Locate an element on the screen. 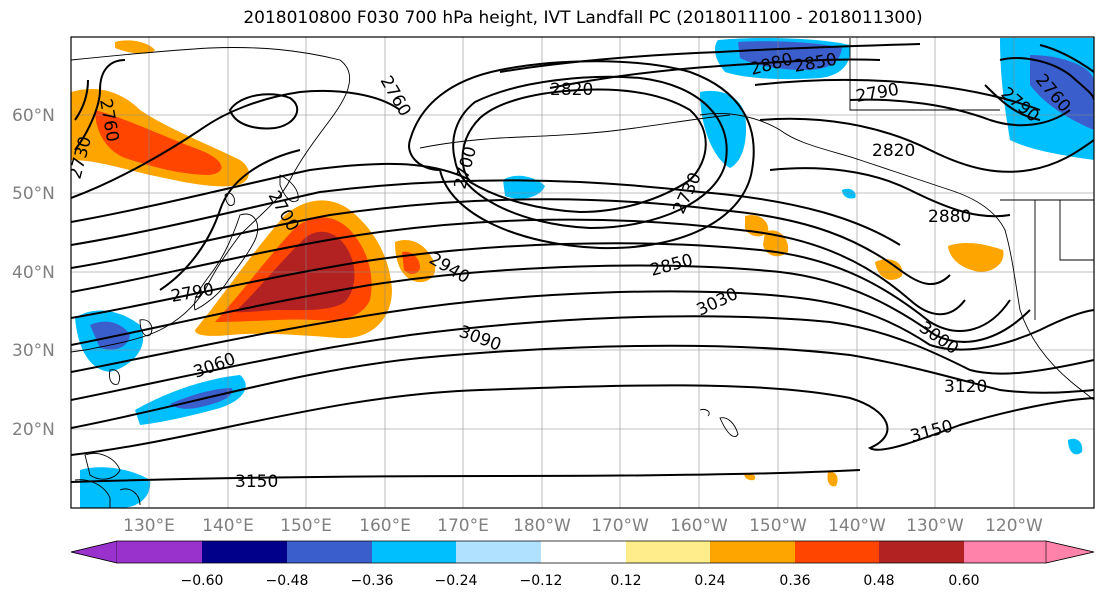  lon-label: 170°E is located at coordinates (463, 526).